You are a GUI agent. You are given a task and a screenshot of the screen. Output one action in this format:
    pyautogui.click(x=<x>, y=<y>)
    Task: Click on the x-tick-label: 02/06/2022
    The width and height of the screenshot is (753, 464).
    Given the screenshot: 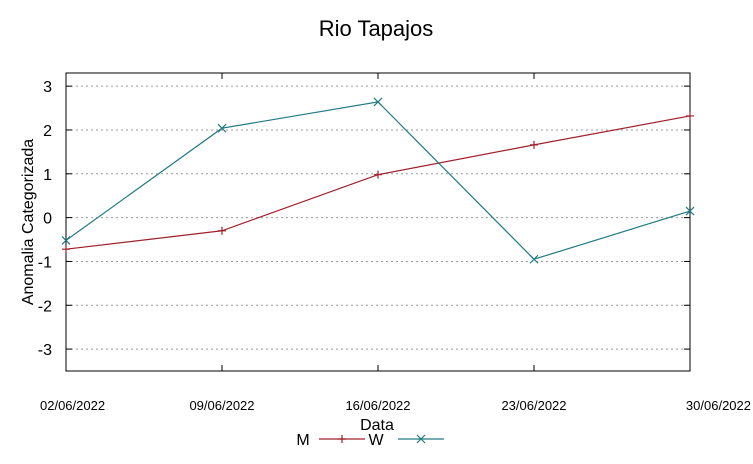 What is the action you would take?
    pyautogui.click(x=72, y=405)
    